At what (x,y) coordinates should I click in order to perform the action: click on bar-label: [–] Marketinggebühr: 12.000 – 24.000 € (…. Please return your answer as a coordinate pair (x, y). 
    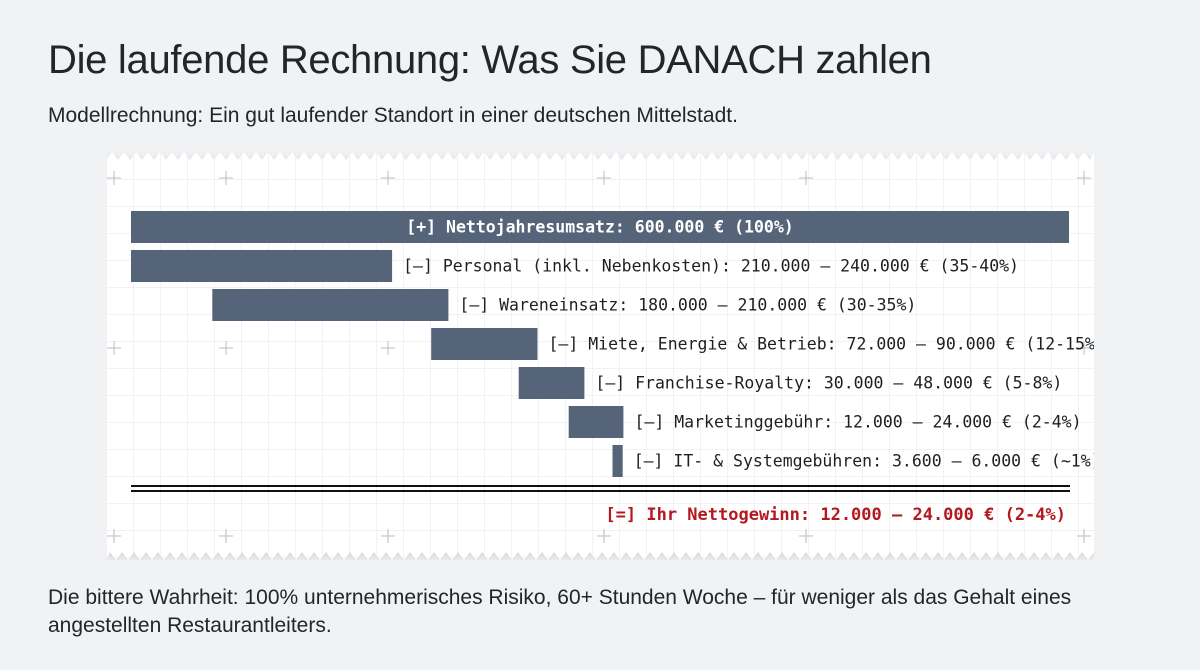
    Looking at the image, I should click on (858, 422).